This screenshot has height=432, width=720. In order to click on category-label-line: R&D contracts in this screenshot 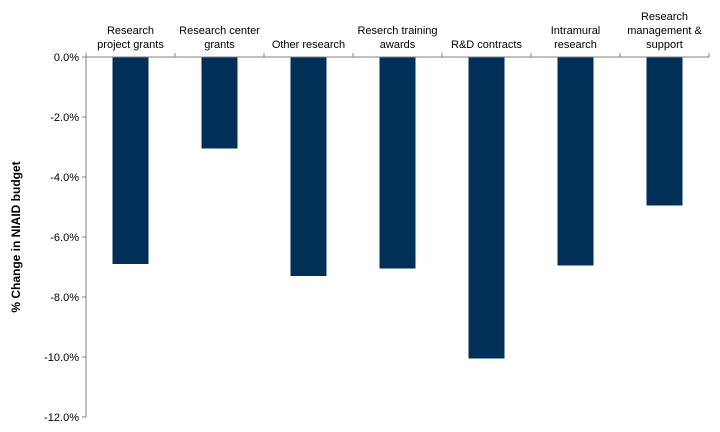, I will do `click(486, 45)`.